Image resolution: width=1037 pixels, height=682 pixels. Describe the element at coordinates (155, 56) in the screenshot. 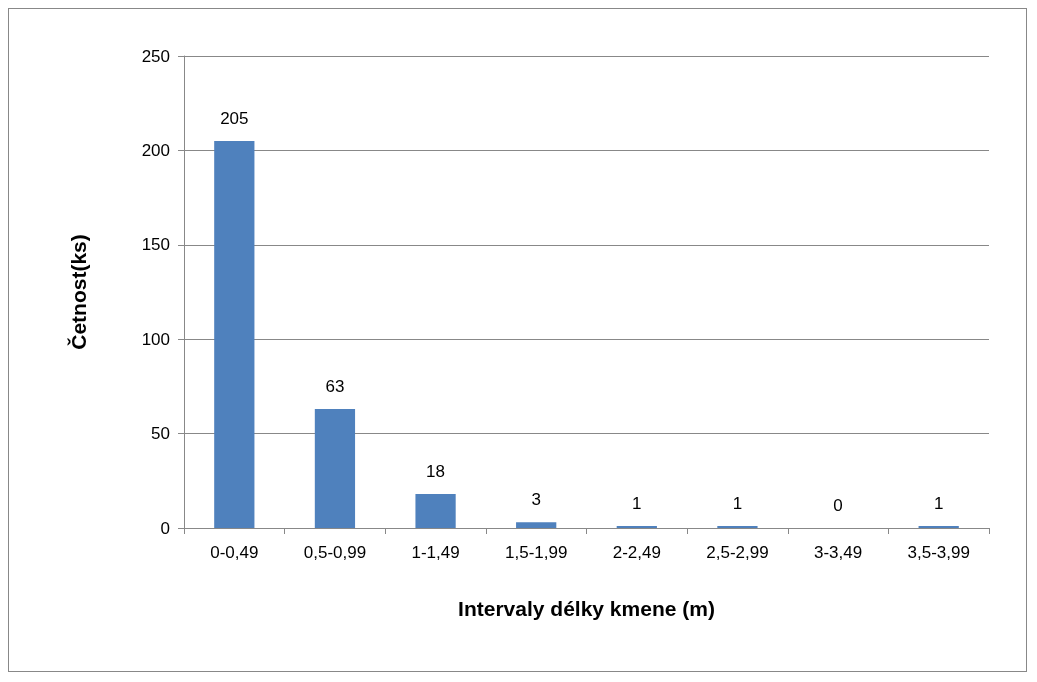

I see `y-tick-label: 250` at that location.